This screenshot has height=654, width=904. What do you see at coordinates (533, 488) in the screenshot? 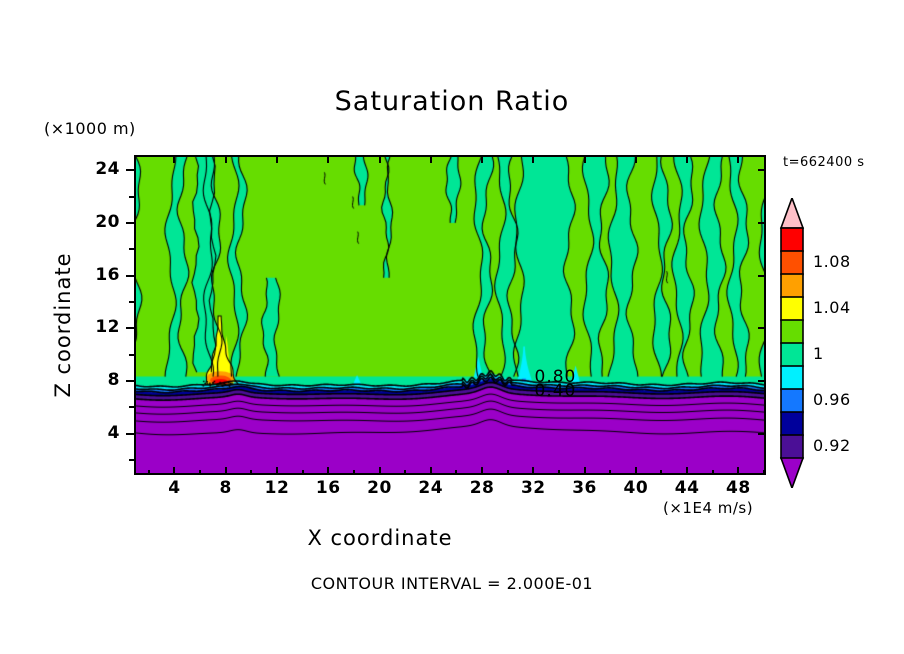
I see `x-tick-label: 32` at bounding box center [533, 488].